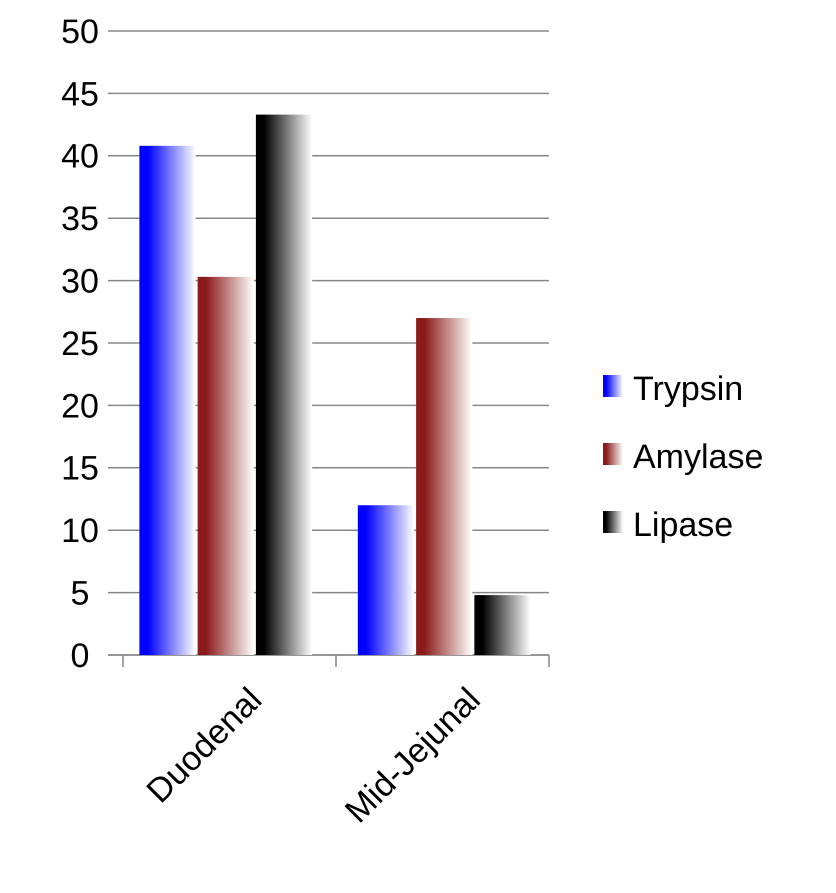  I want to click on y-tick-label: 40, so click(80, 157).